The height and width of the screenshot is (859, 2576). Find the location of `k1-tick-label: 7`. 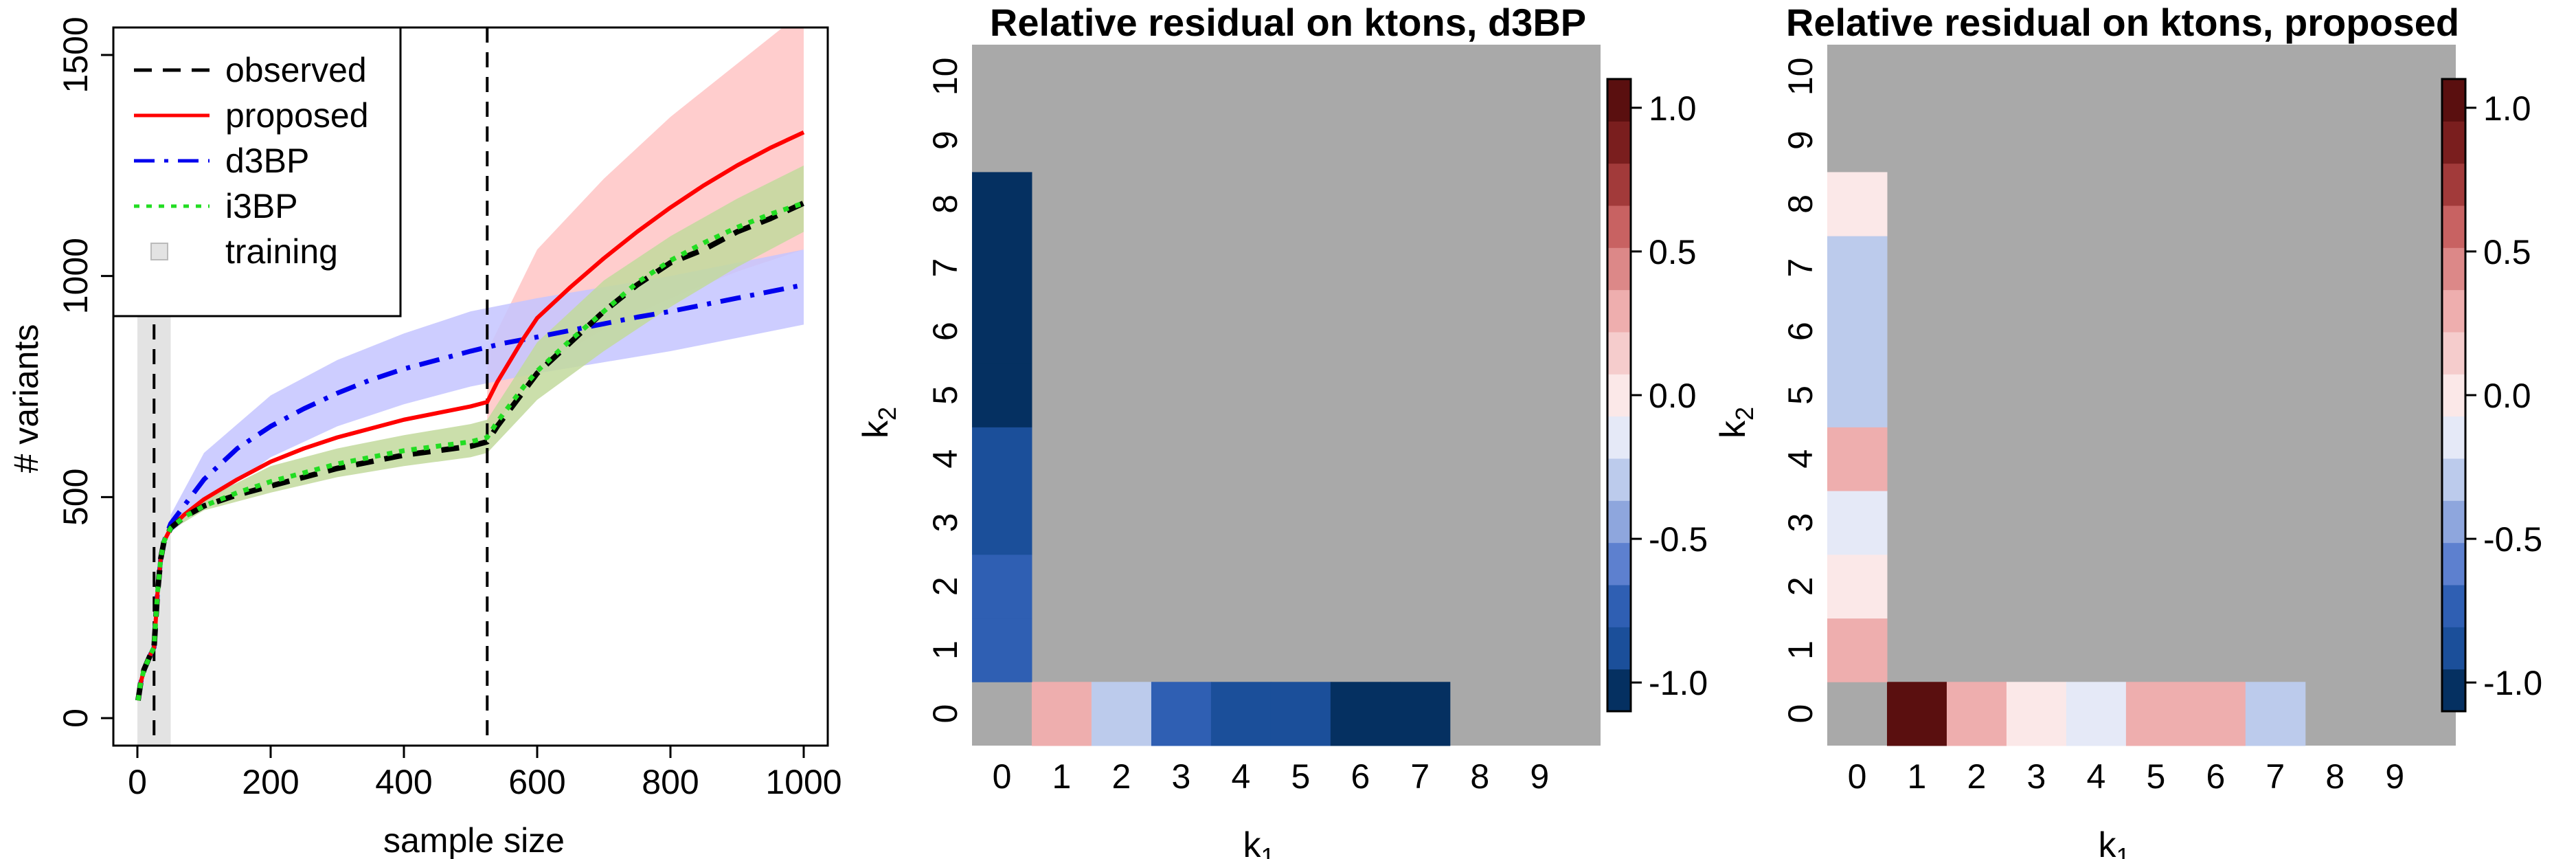

k1-tick-label: 7 is located at coordinates (2275, 776).